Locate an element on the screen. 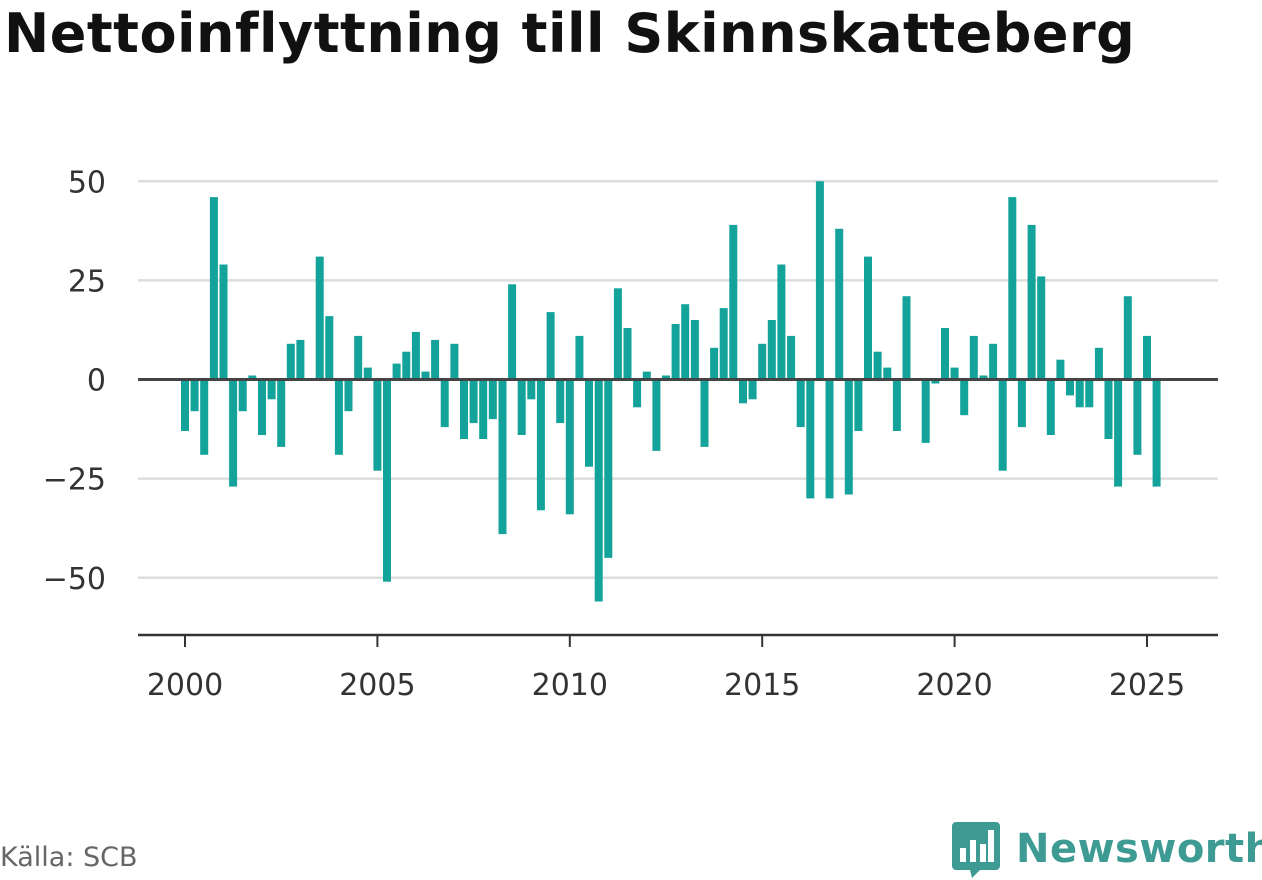  x-tick-label: 2010 is located at coordinates (570, 685).